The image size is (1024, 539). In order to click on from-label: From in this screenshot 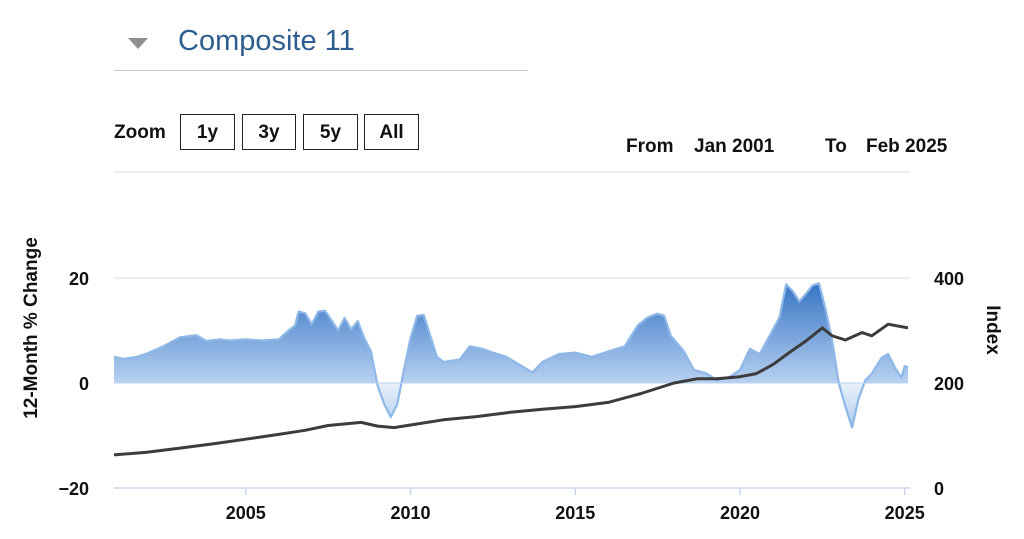, I will do `click(650, 146)`.